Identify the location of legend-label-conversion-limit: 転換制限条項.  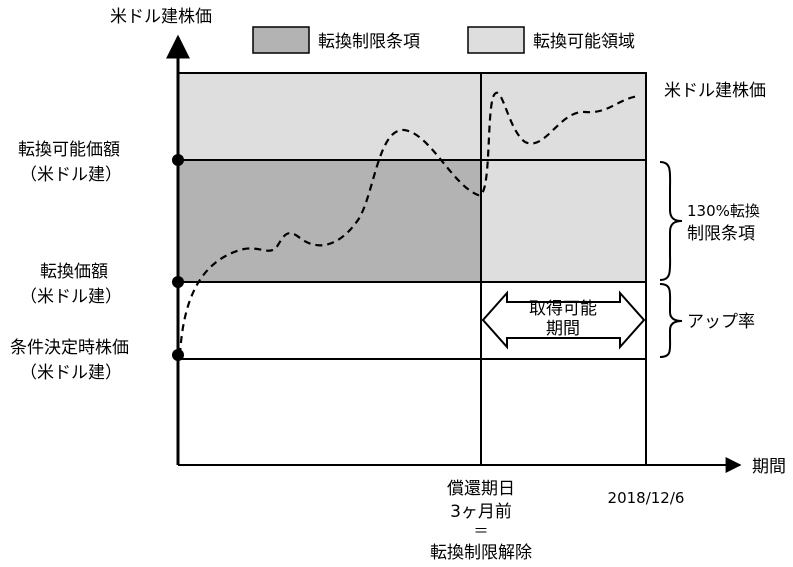
(369, 42).